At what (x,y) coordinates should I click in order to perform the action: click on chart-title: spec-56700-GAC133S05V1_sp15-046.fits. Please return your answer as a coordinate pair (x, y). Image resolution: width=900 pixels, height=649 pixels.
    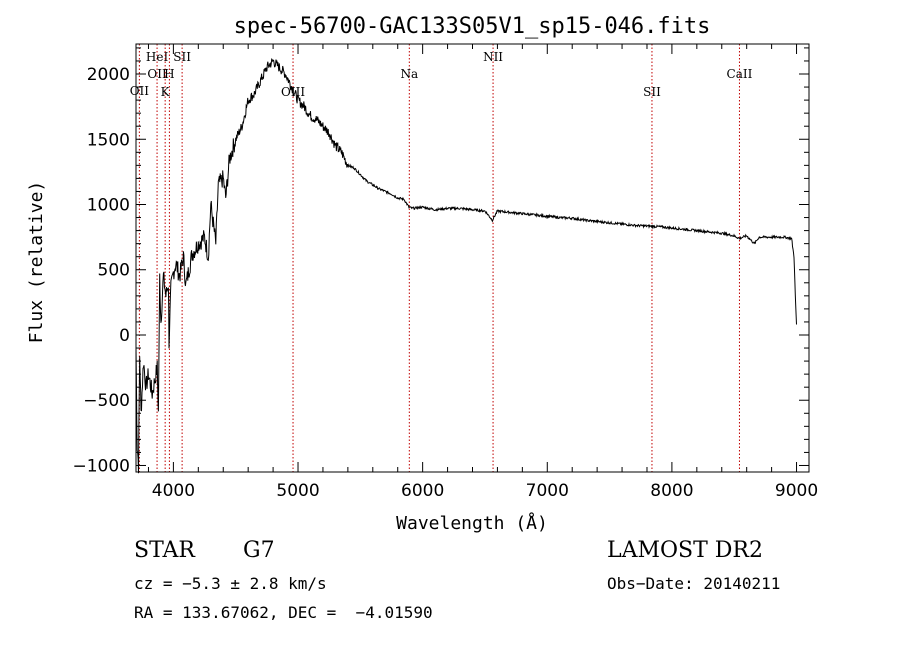
    Looking at the image, I should click on (472, 26).